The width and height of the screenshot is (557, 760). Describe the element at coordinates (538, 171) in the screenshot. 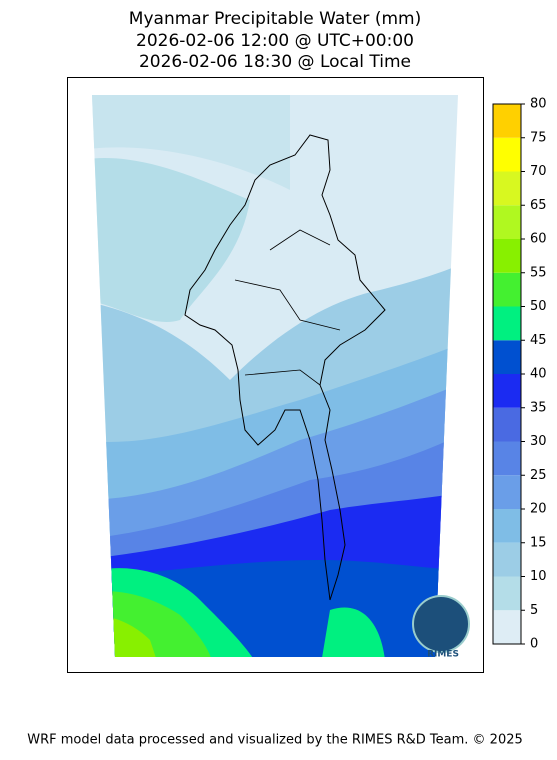

I see `colorbar-tick-label: 70` at that location.